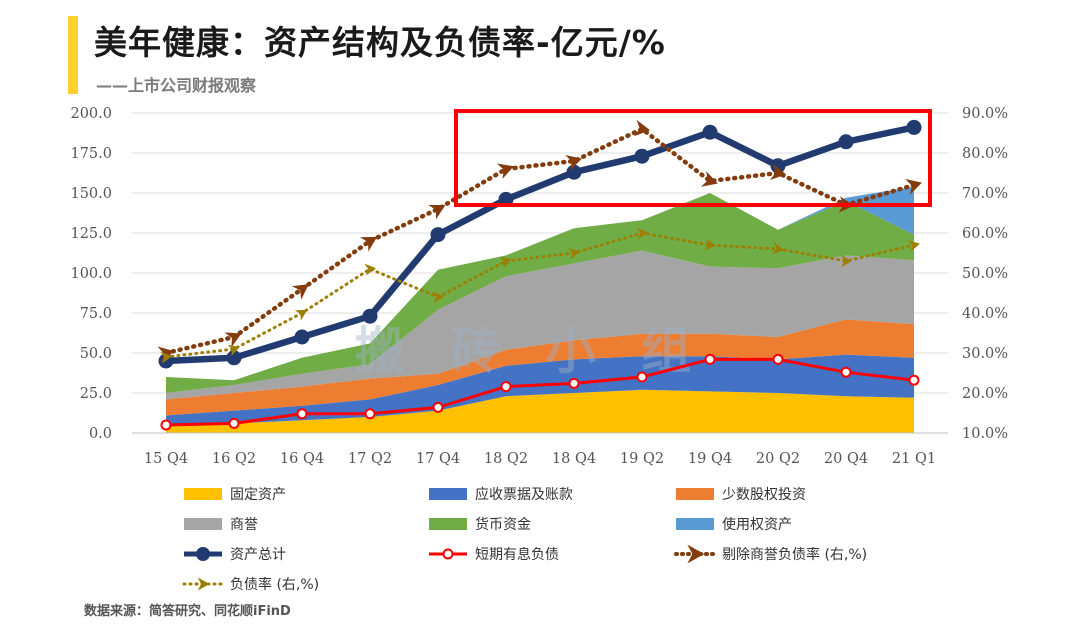  Describe the element at coordinates (695, 494) in the screenshot. I see `legend-swatch-minority` at that location.